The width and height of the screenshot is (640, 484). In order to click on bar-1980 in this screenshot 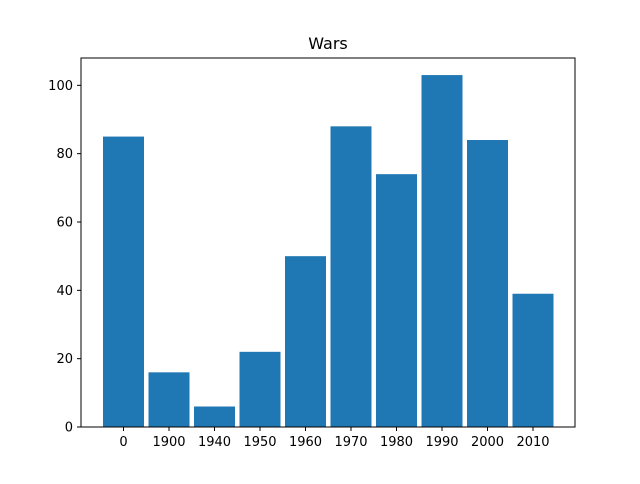, I will do `click(396, 300)`.